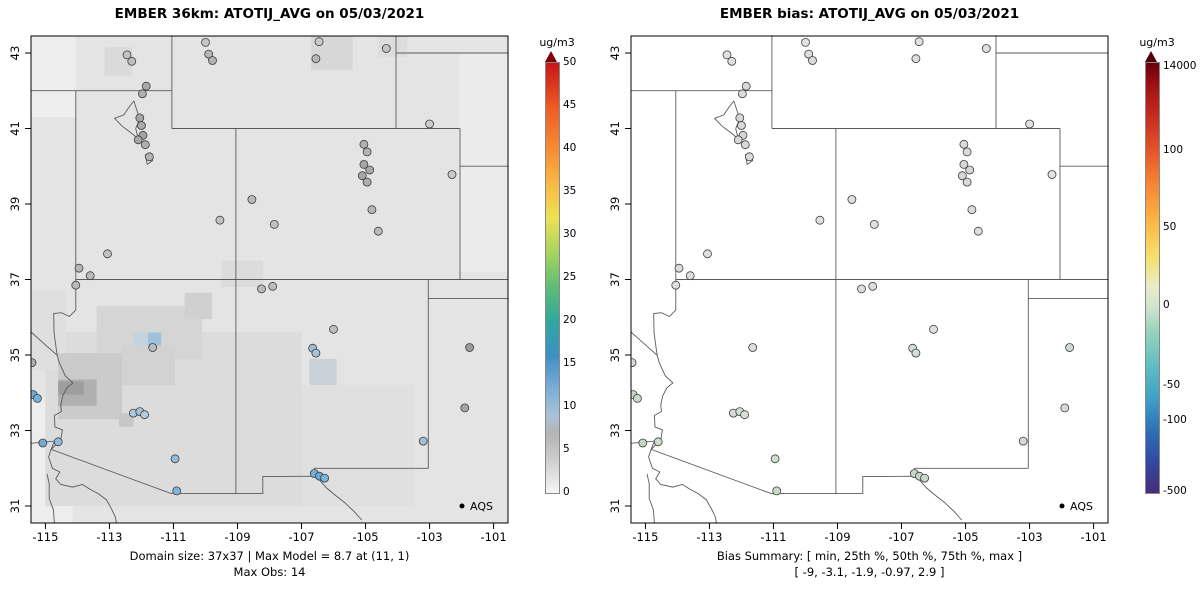  What do you see at coordinates (15, 430) in the screenshot?
I see `y-tick-label: 33` at bounding box center [15, 430].